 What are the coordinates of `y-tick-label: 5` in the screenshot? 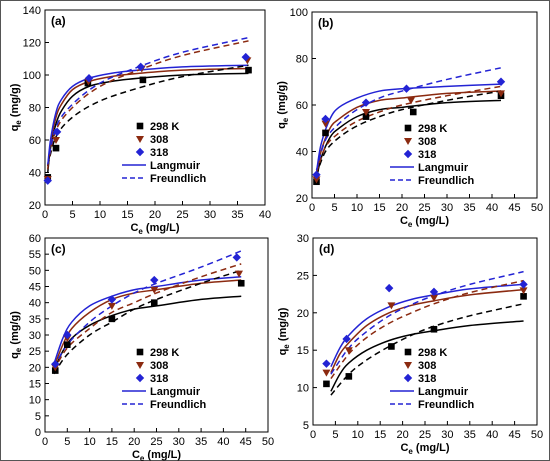 It's located at (306, 426).